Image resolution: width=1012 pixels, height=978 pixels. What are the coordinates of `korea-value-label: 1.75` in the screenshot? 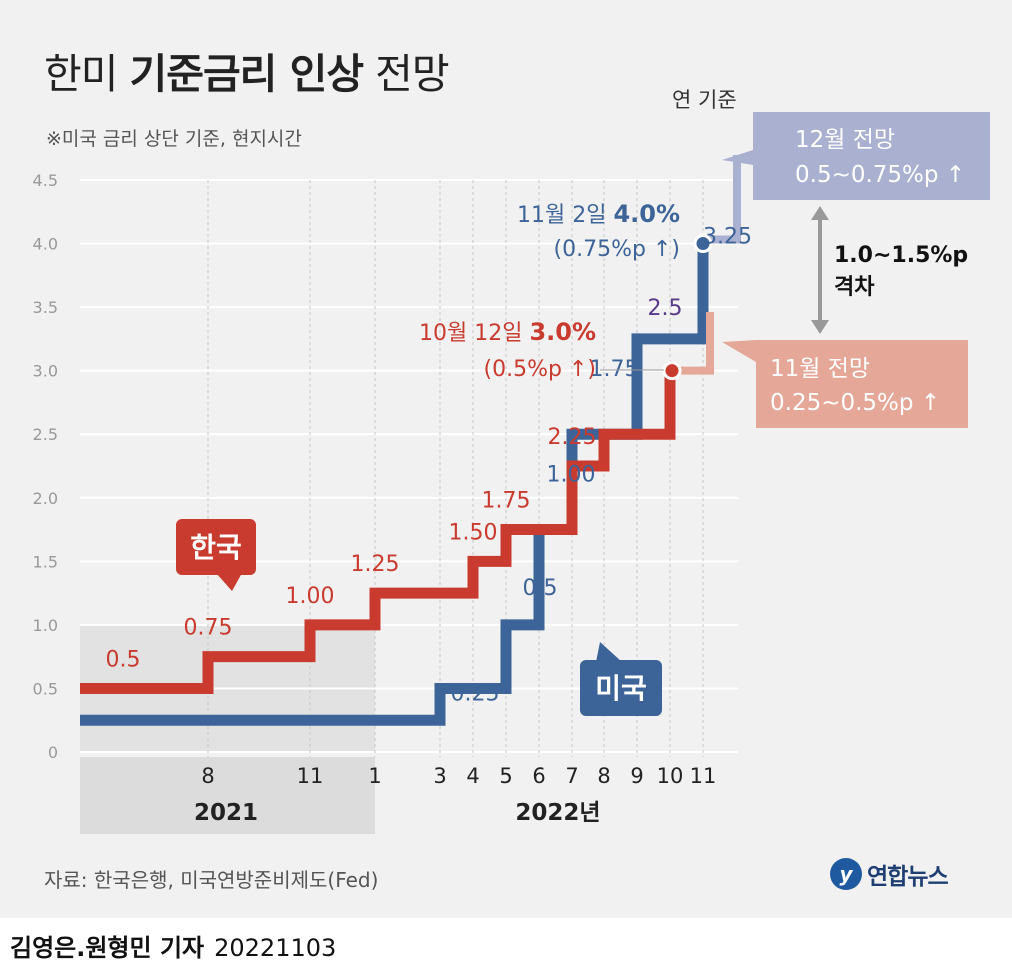 It's located at (506, 501).